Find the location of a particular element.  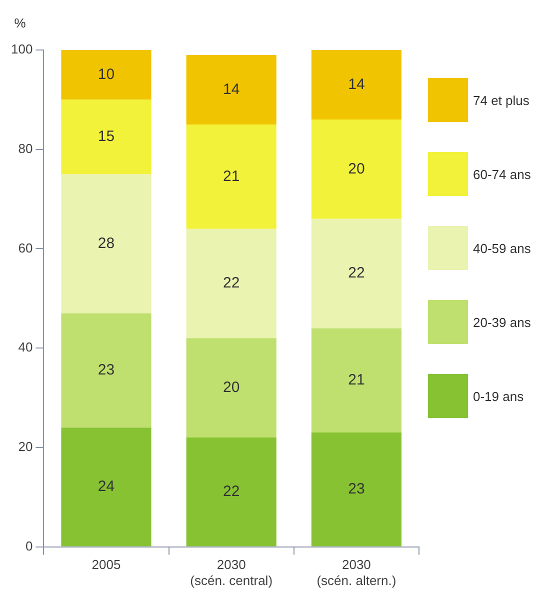

data-label: 10 is located at coordinates (106, 74).